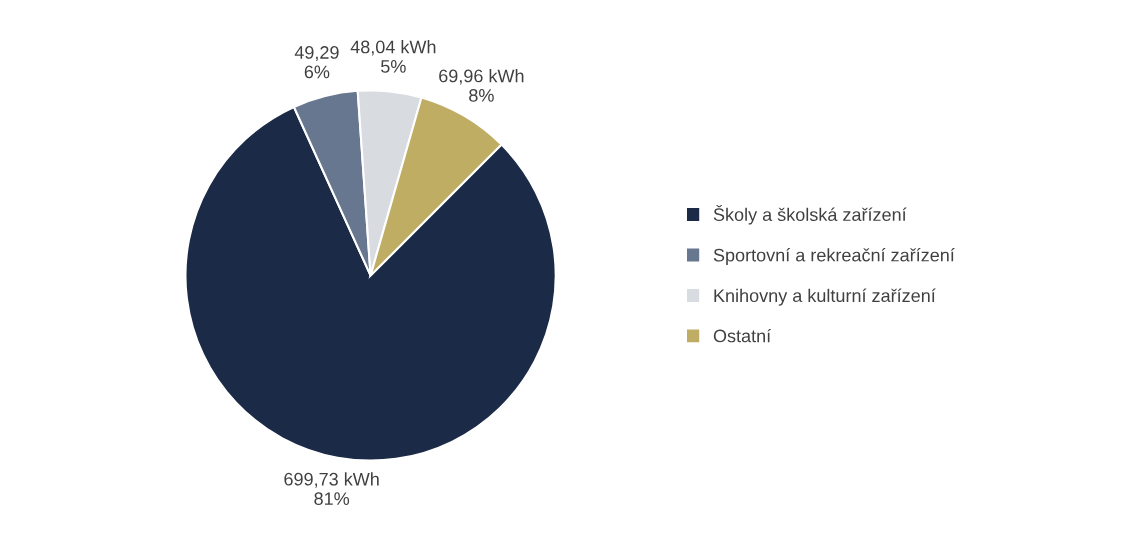 Image resolution: width=1123 pixels, height=551 pixels. Describe the element at coordinates (331, 489) in the screenshot. I see `data-label: 699,73 kWh 81%` at that location.